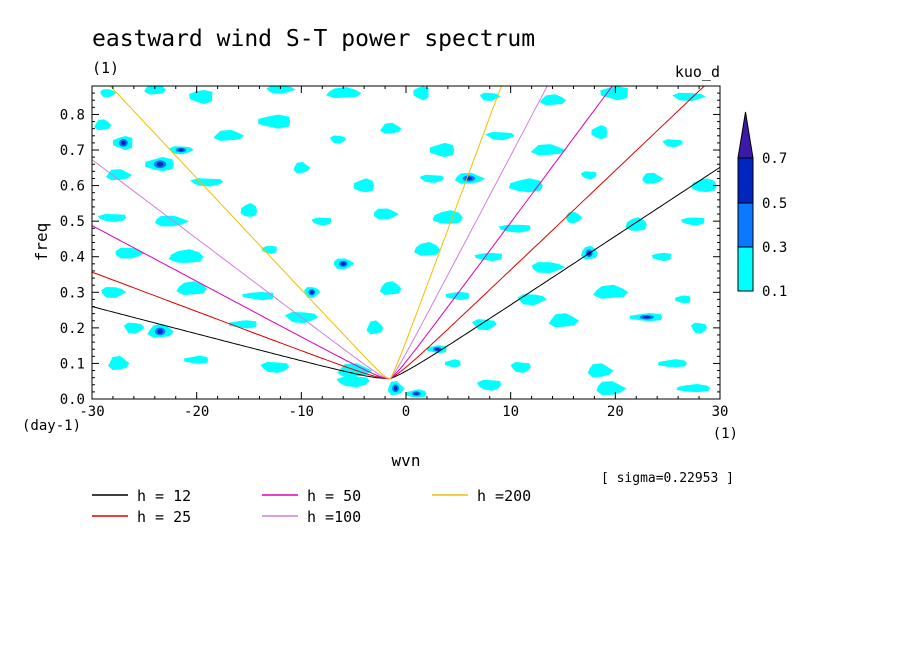 The image size is (904, 658). I want to click on legend-label: h =200, so click(504, 496).